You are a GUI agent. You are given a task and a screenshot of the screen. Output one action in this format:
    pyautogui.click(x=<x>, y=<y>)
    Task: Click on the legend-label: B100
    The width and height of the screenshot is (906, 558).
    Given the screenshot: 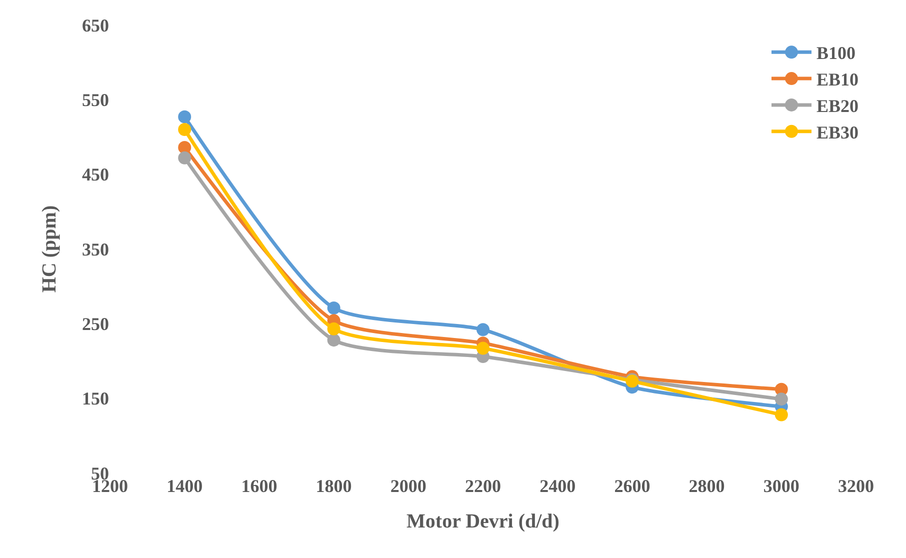 What is the action you would take?
    pyautogui.click(x=836, y=53)
    